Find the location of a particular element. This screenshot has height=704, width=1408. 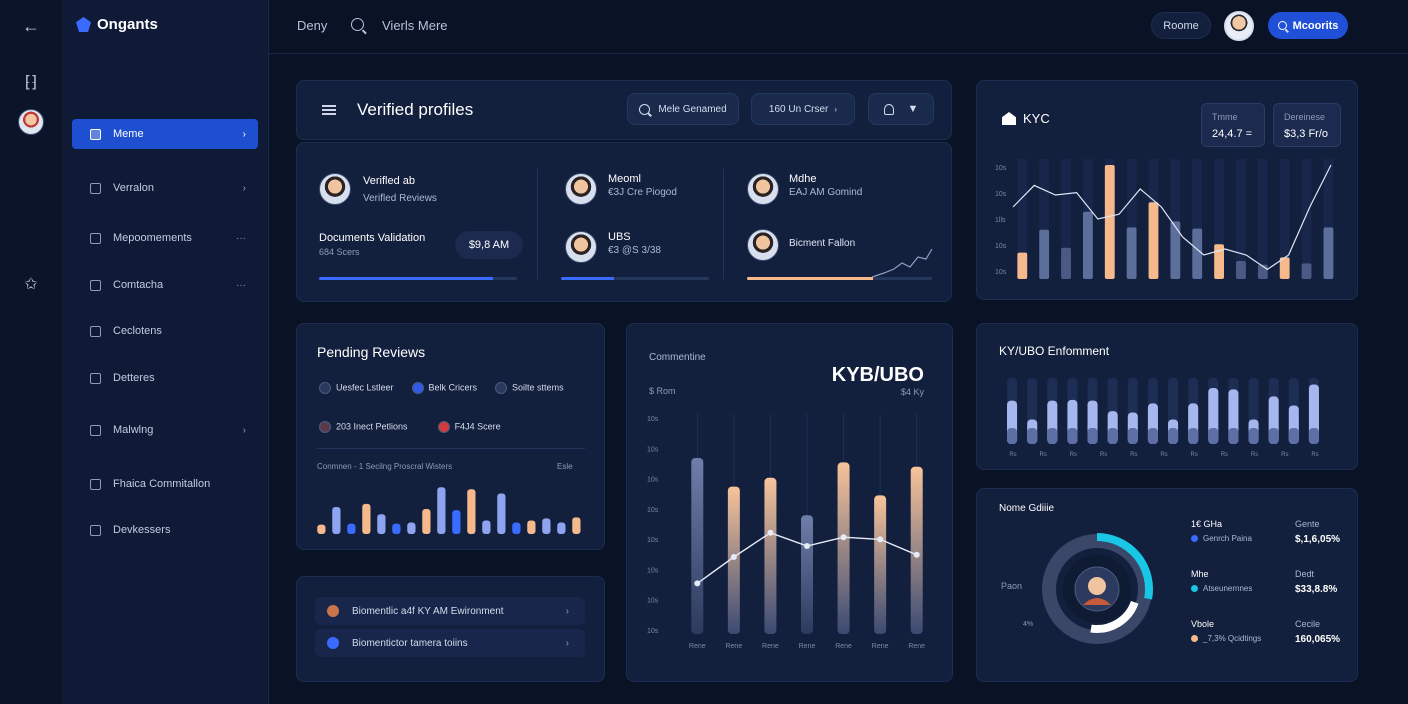

biometric-label: Biomentlic a4f KY AM Ewironment is located at coordinates (428, 611).